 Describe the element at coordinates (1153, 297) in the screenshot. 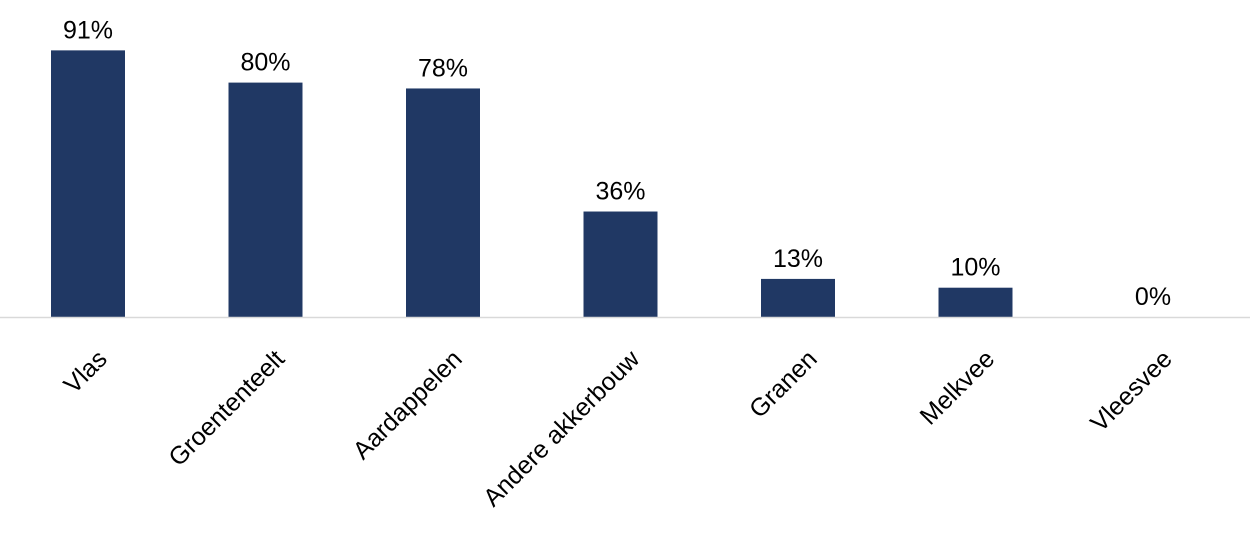

I see `value-label: 0%` at that location.